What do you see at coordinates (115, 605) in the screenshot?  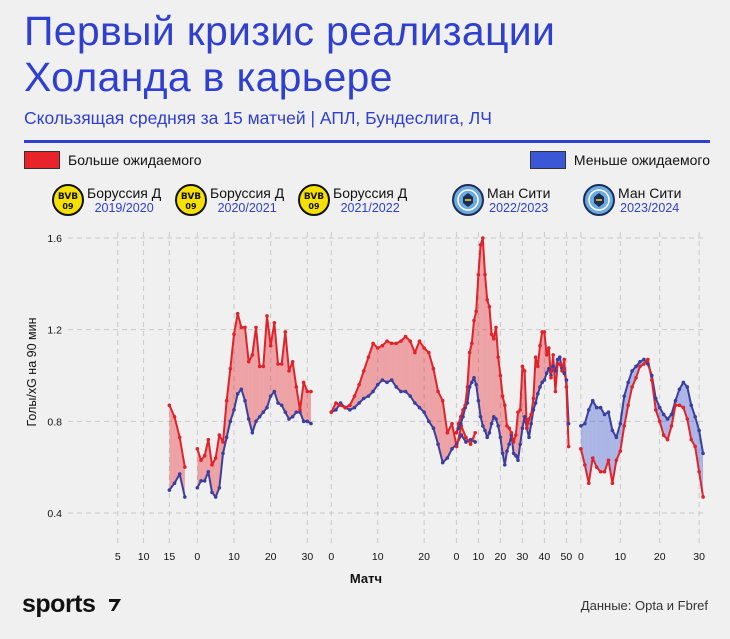 I see `brand-mark-icon` at bounding box center [115, 605].